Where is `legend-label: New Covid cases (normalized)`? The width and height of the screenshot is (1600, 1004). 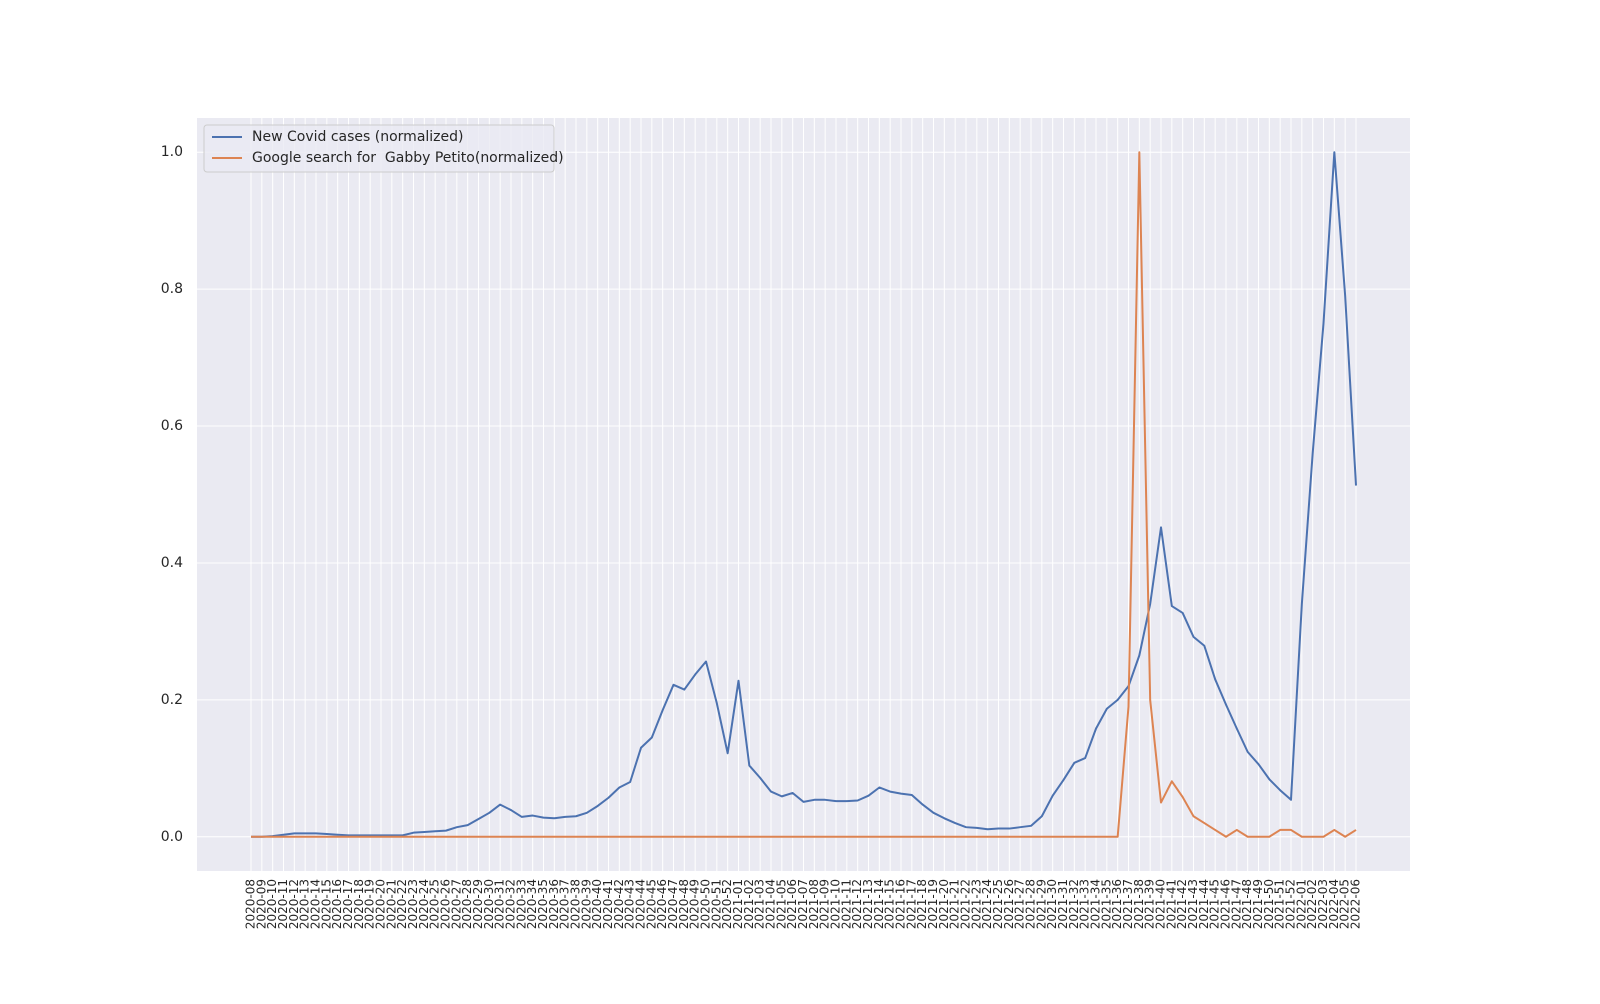 legend-label: New Covid cases (normalized) is located at coordinates (357, 137).